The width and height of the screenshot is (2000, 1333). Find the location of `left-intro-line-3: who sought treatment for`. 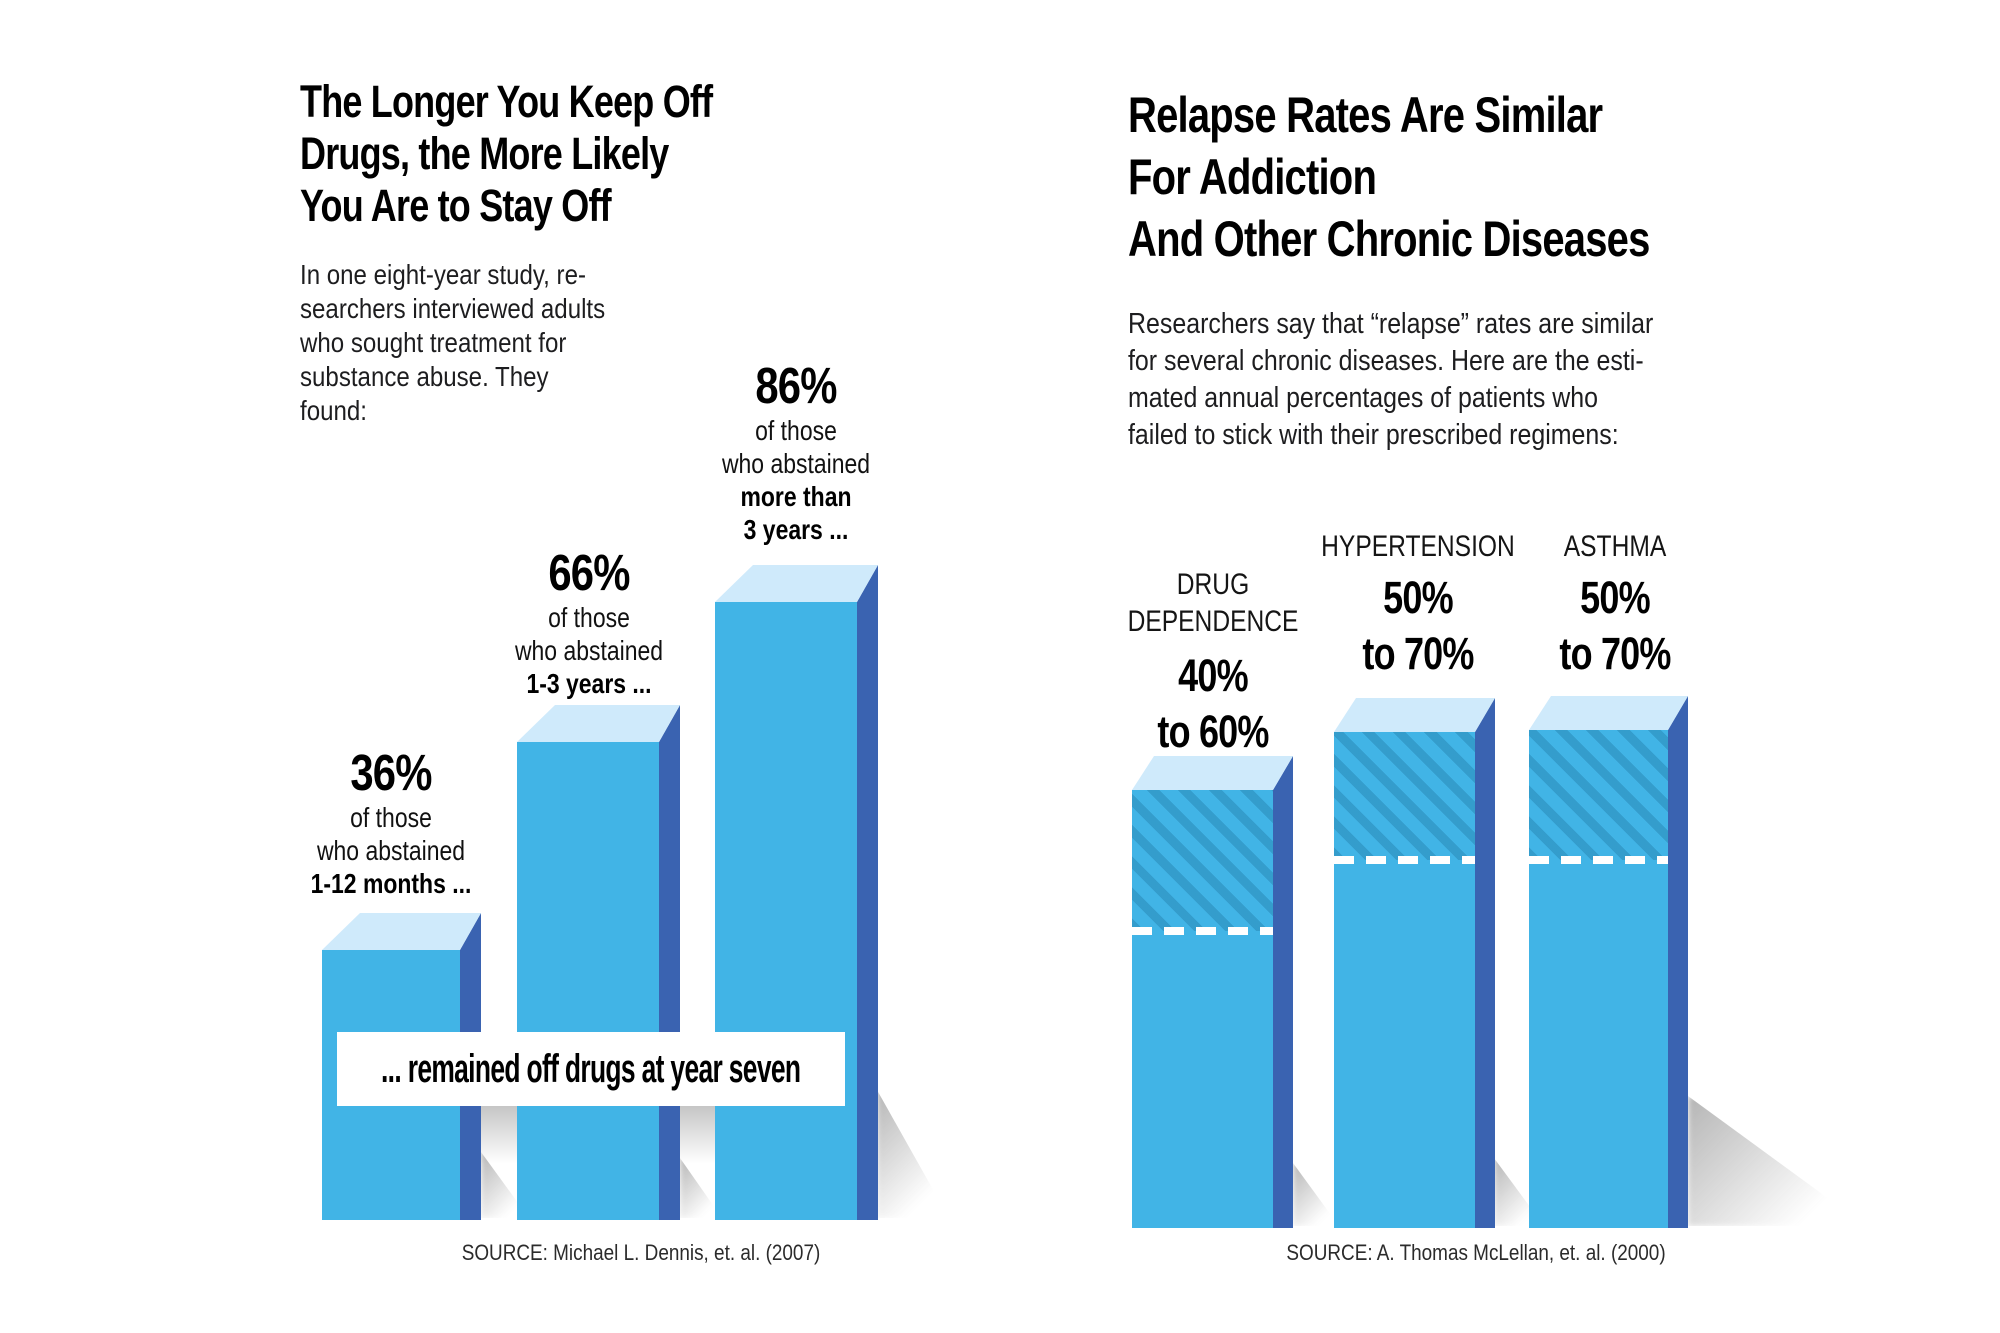

left-intro-line-3: who sought treatment for is located at coordinates (433, 342).